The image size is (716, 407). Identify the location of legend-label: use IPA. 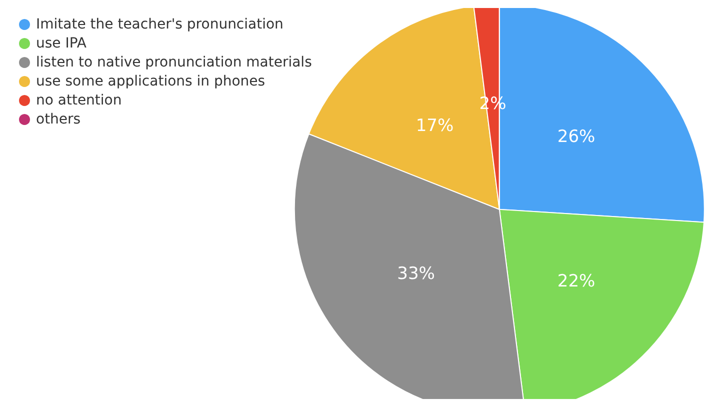
(61, 44).